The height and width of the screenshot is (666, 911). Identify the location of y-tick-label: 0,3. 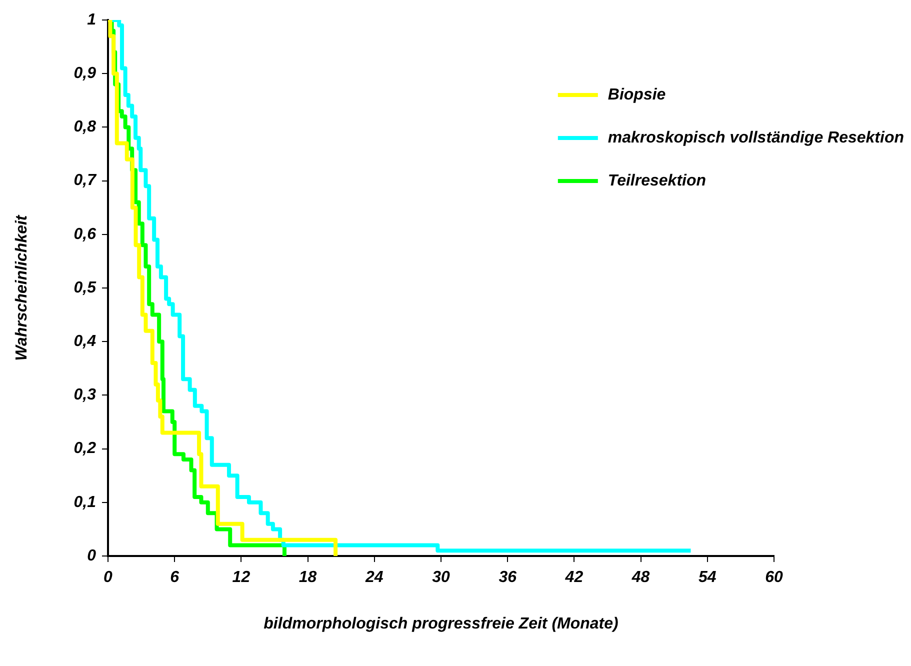
(85, 395).